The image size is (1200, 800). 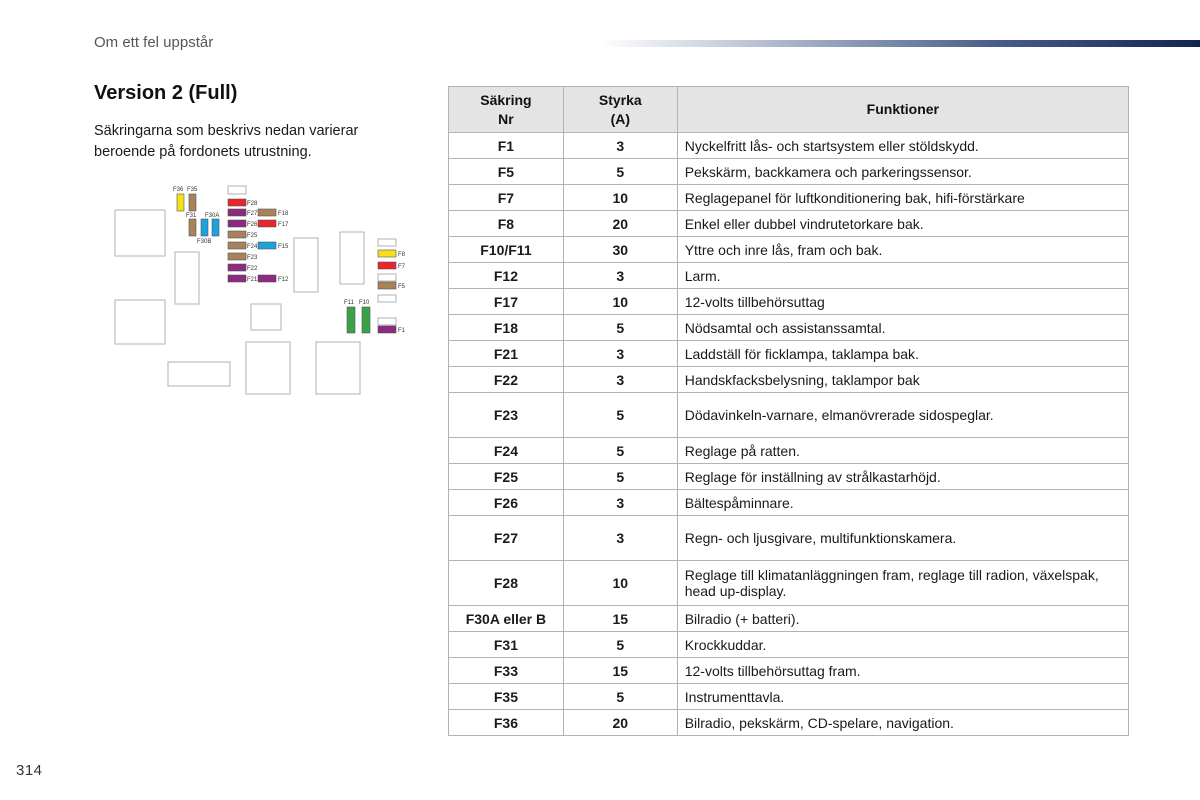 I want to click on function-cell: Reglage på ratten., so click(x=903, y=450).